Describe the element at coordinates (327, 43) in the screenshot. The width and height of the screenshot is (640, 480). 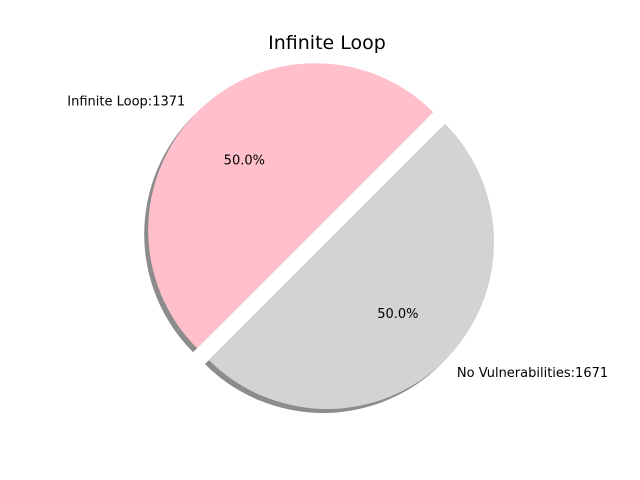
I see `chart-title: Infinite Loop` at that location.